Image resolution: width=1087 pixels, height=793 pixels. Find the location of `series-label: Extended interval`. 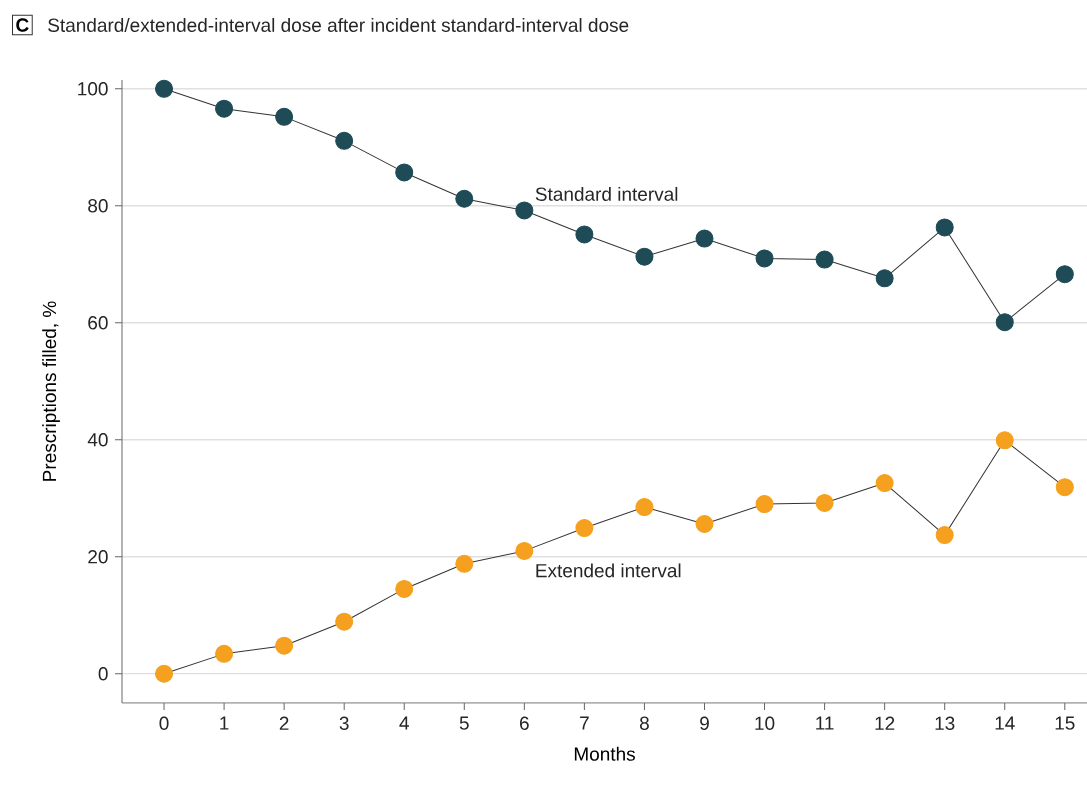

series-label: Extended interval is located at coordinates (608, 570).